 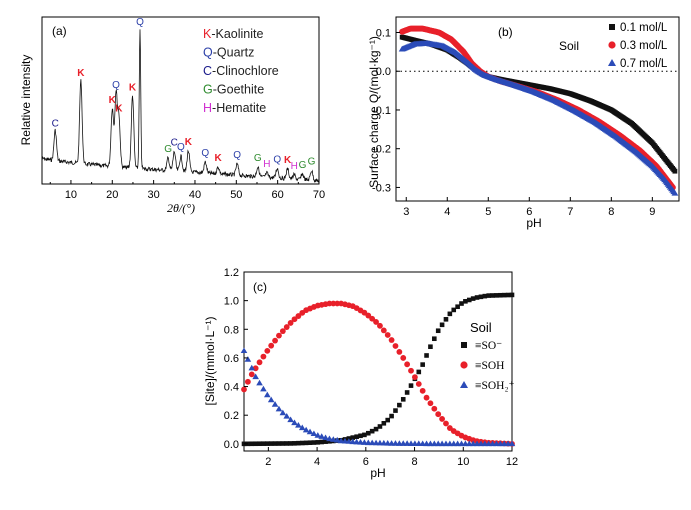 What do you see at coordinates (512, 462) in the screenshot?
I see `c-xtick-label-5: 12` at bounding box center [512, 462].